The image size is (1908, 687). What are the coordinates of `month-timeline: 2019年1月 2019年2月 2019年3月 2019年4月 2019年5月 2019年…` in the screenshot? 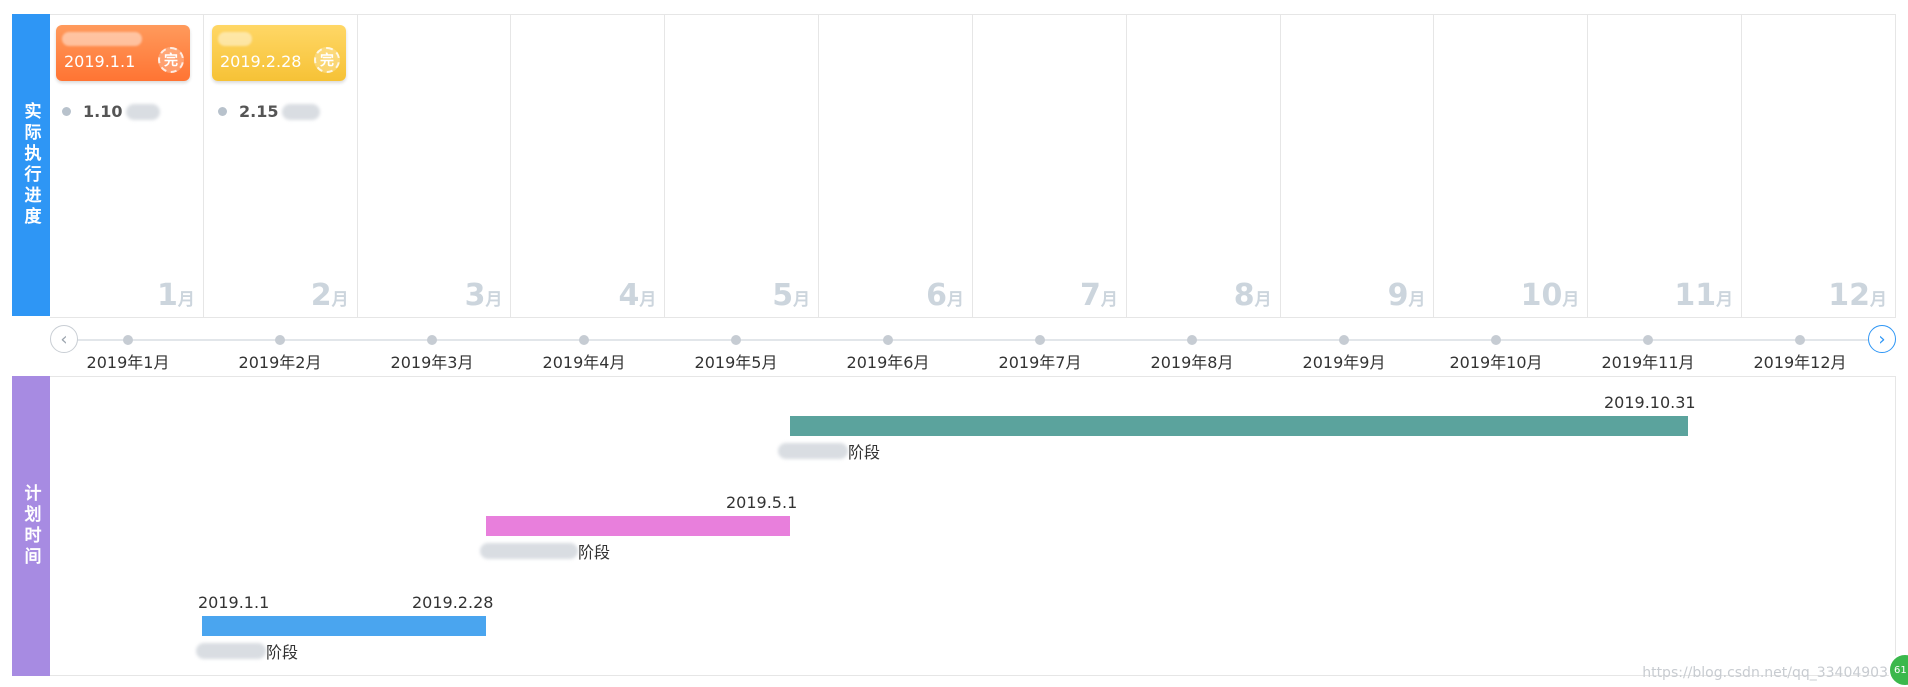 It's located at (973, 347).